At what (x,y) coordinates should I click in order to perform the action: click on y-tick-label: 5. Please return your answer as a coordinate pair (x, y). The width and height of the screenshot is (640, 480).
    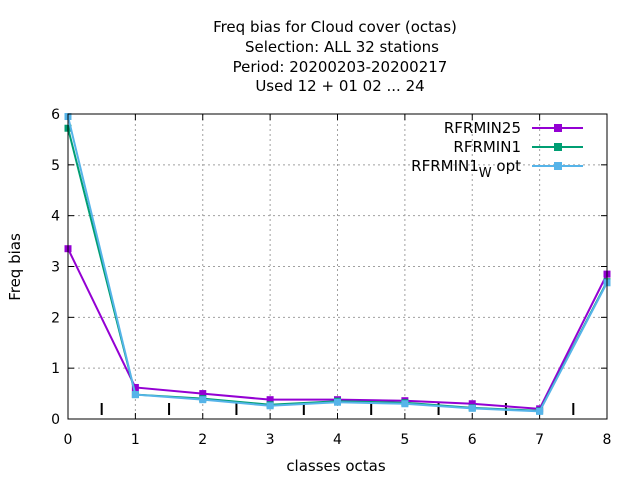
    Looking at the image, I should click on (55, 166).